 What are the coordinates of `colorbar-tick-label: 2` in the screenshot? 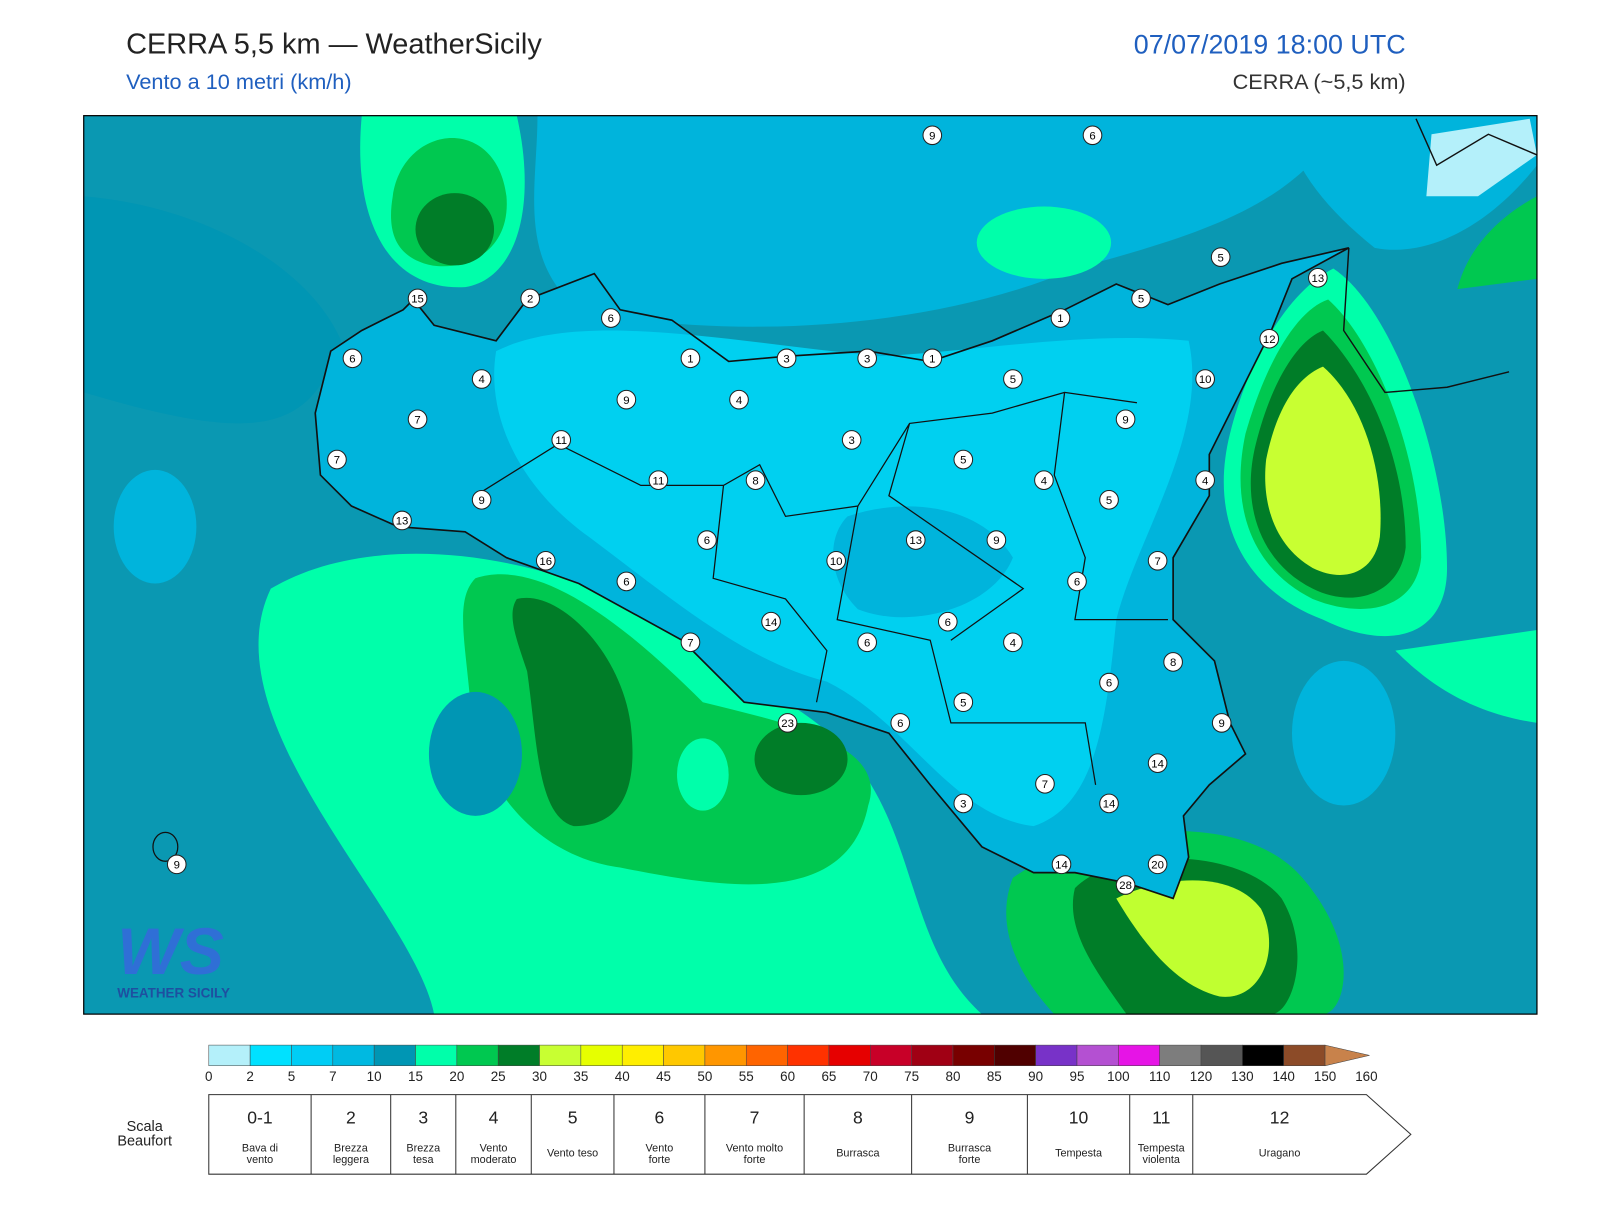 It's located at (249, 1076).